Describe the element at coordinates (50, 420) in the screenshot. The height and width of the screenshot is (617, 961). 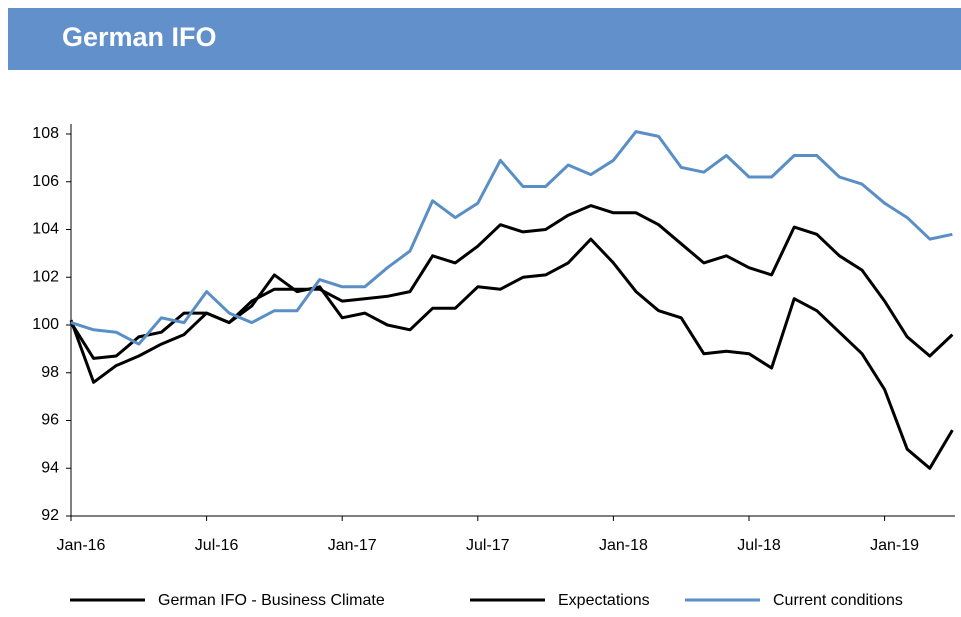
I see `y-tick-label: 96` at that location.